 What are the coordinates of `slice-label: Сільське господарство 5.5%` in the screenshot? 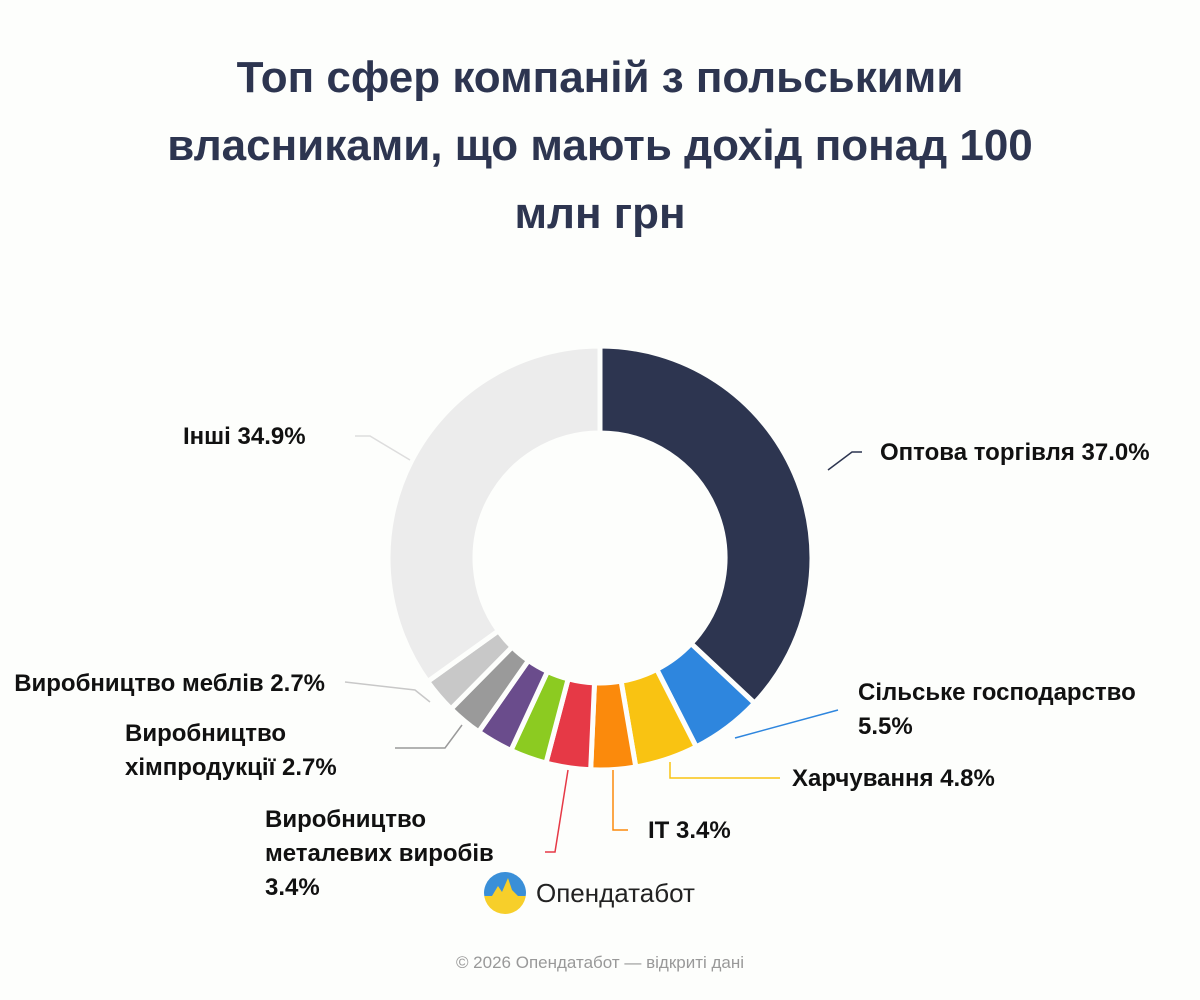 It's located at (1003, 710).